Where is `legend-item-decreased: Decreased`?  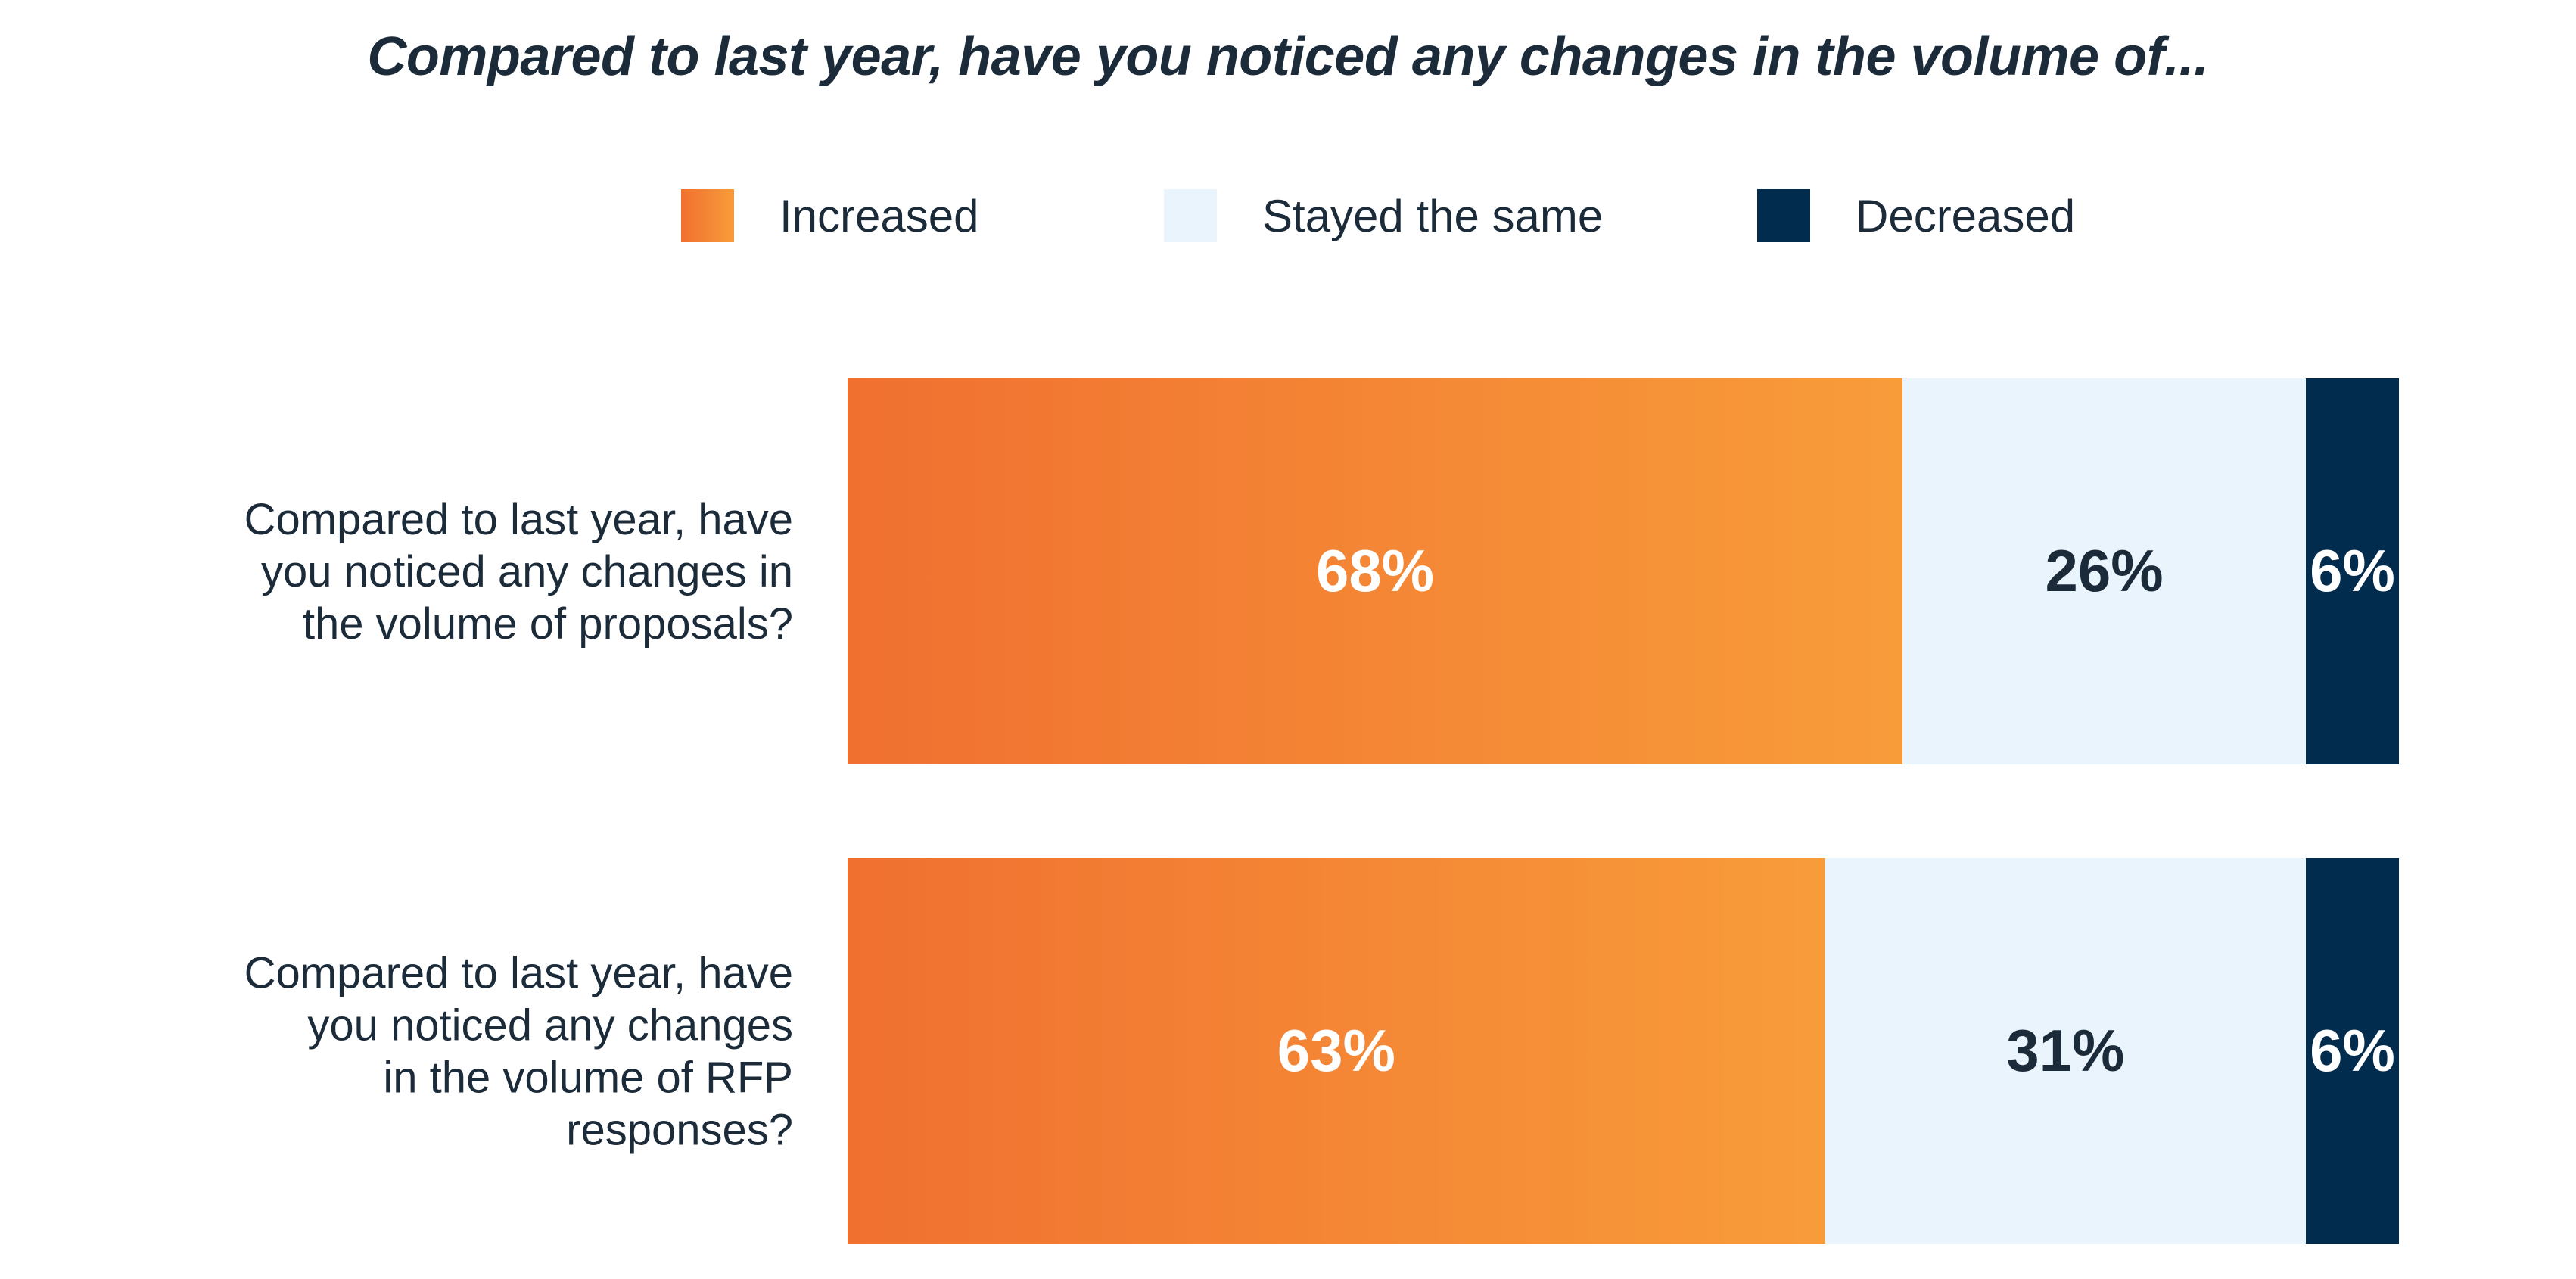 legend-item-decreased: Decreased is located at coordinates (1916, 215).